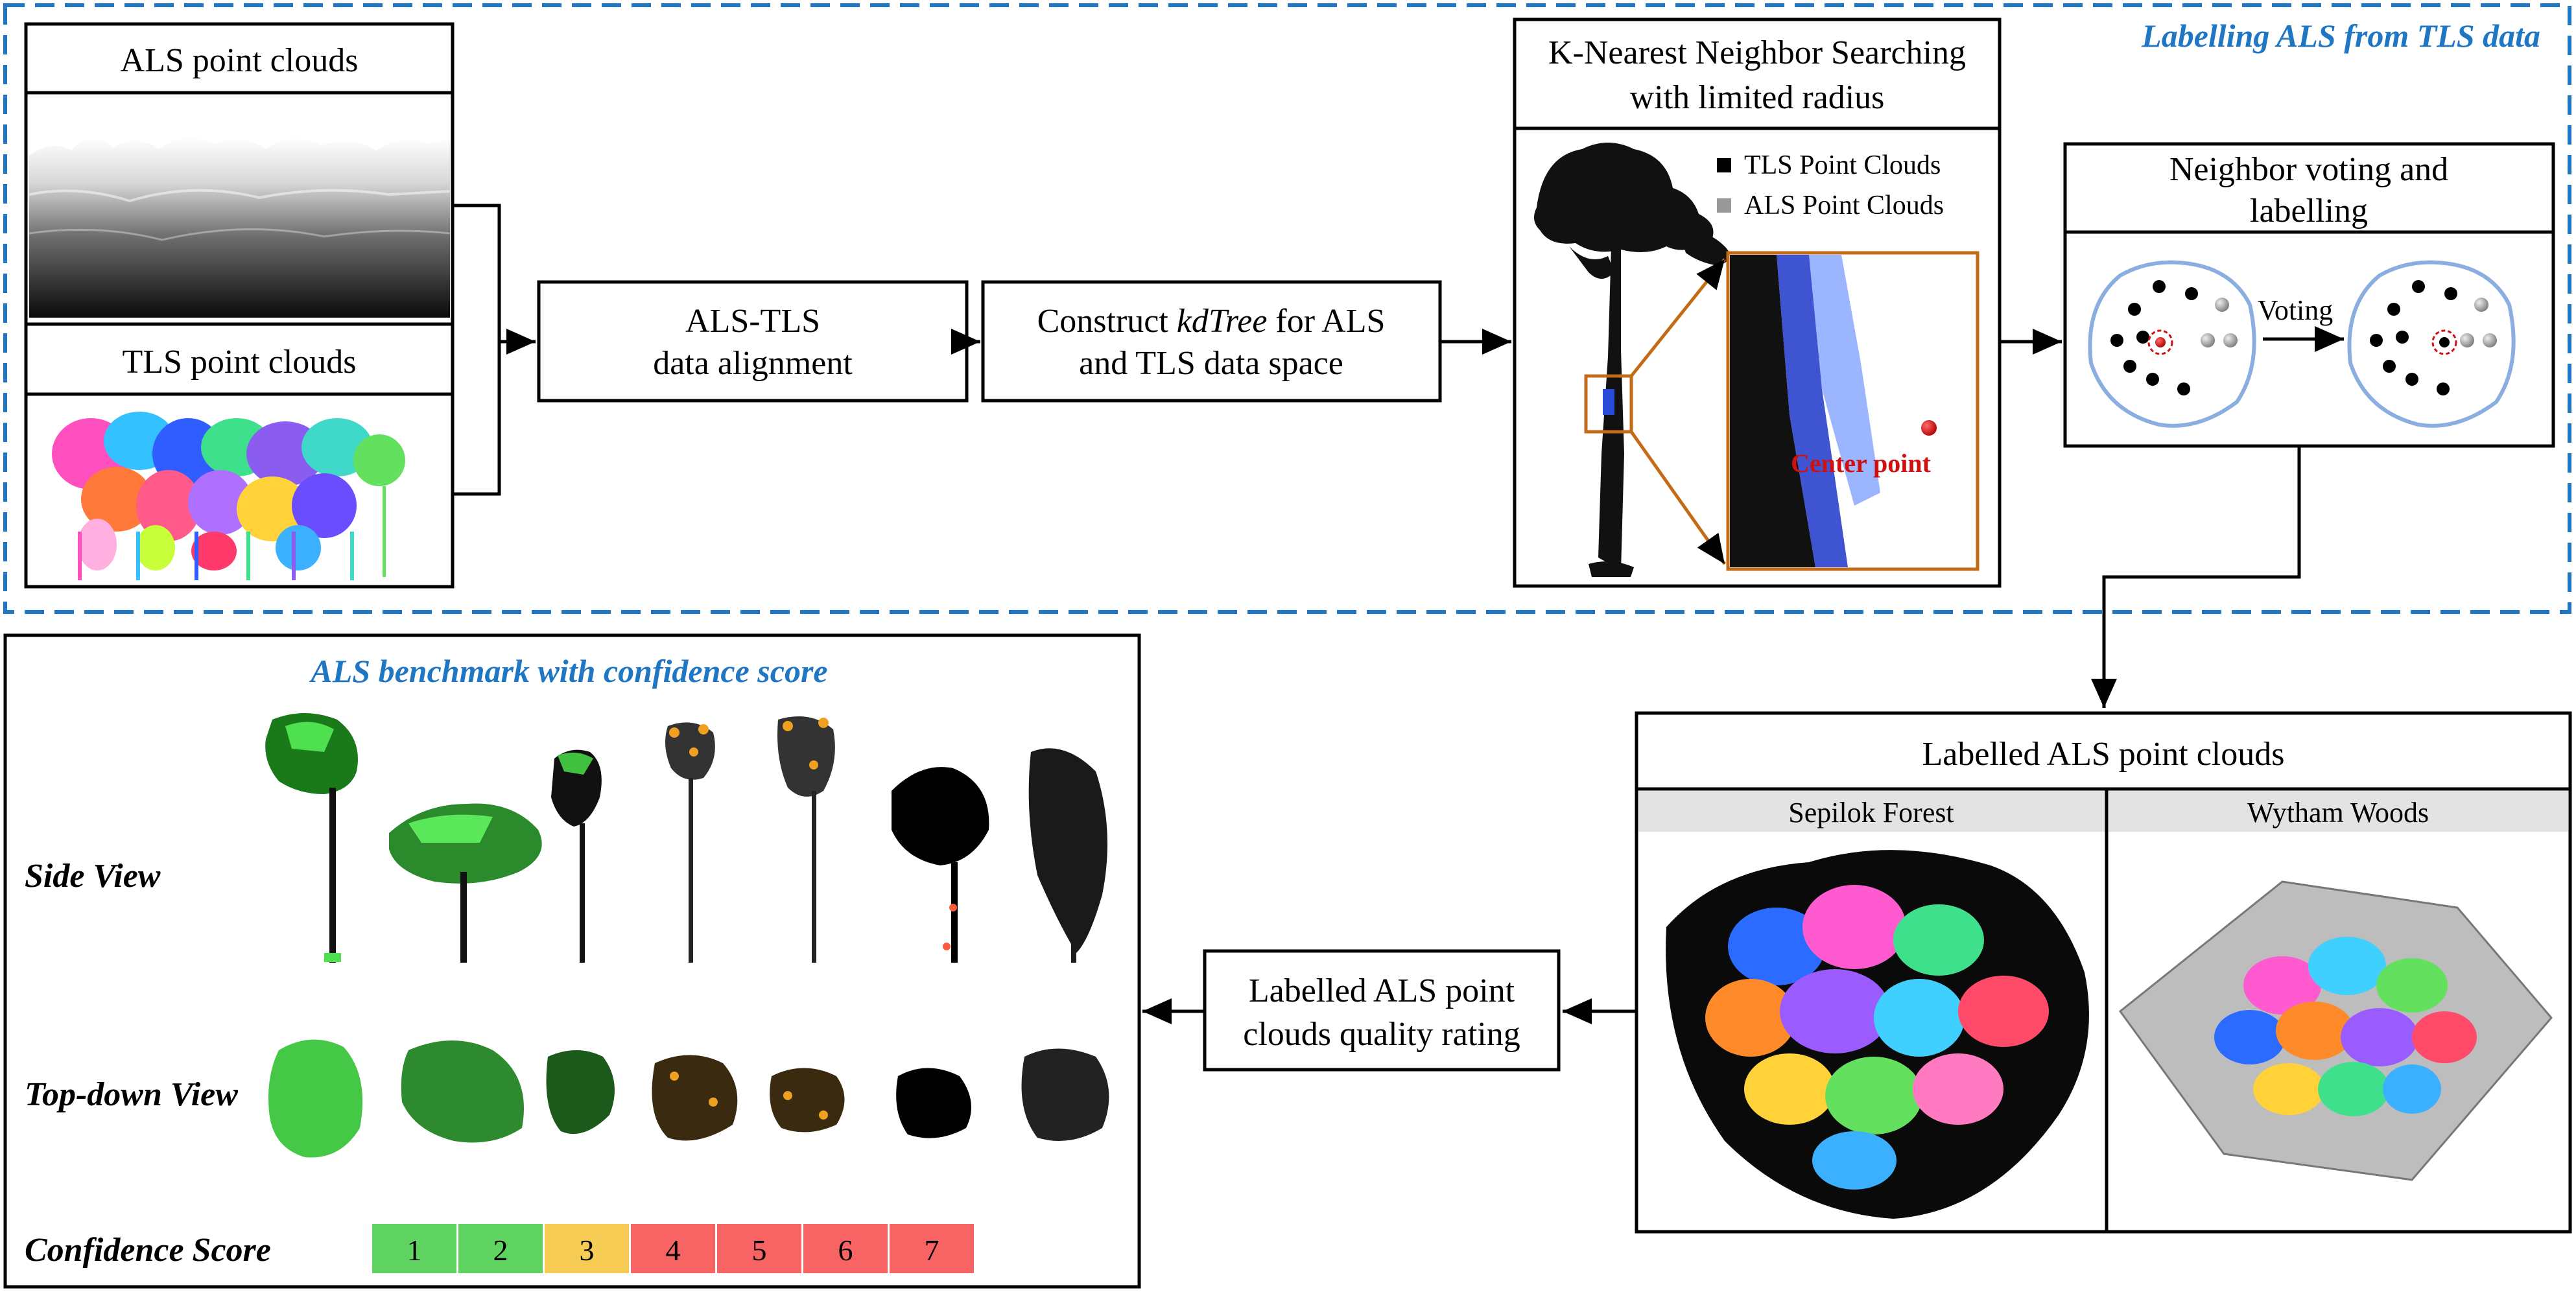  Describe the element at coordinates (753, 341) in the screenshot. I see `alignment-step-box: ALS-TLS data alignment` at that location.